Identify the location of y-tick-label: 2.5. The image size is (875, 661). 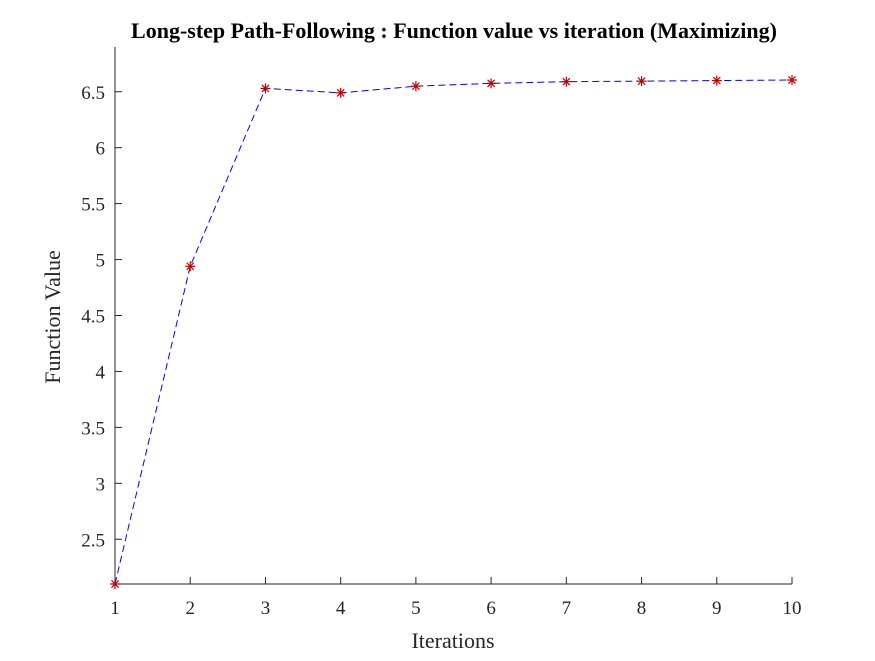
(93, 540).